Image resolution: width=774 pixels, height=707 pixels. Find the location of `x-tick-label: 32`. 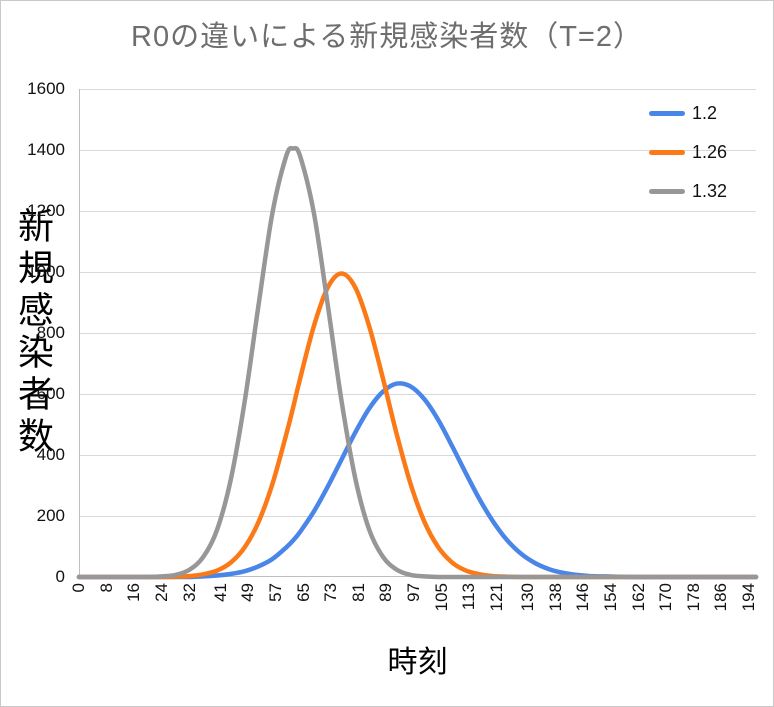

x-tick-label: 32 is located at coordinates (189, 592).